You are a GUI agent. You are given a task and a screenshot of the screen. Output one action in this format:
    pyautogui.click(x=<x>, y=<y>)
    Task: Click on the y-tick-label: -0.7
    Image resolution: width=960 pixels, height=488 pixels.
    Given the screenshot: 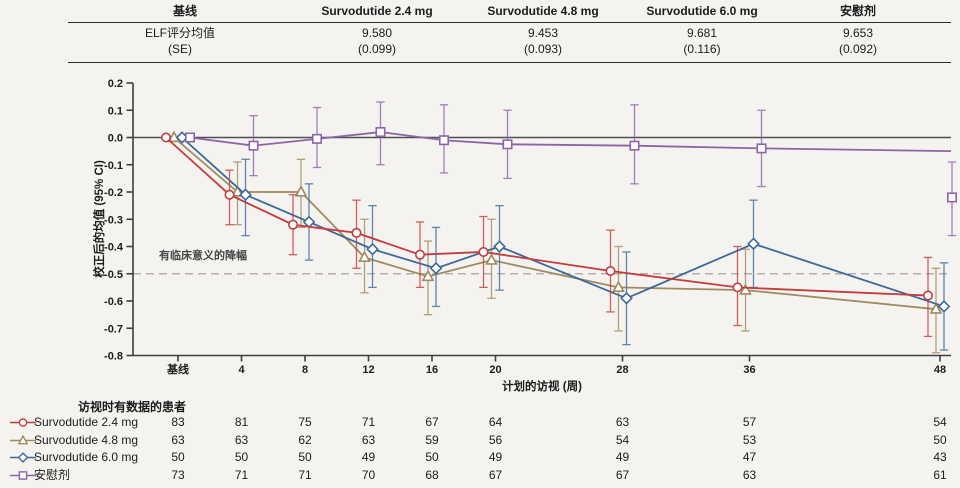 What is the action you would take?
    pyautogui.click(x=113, y=329)
    